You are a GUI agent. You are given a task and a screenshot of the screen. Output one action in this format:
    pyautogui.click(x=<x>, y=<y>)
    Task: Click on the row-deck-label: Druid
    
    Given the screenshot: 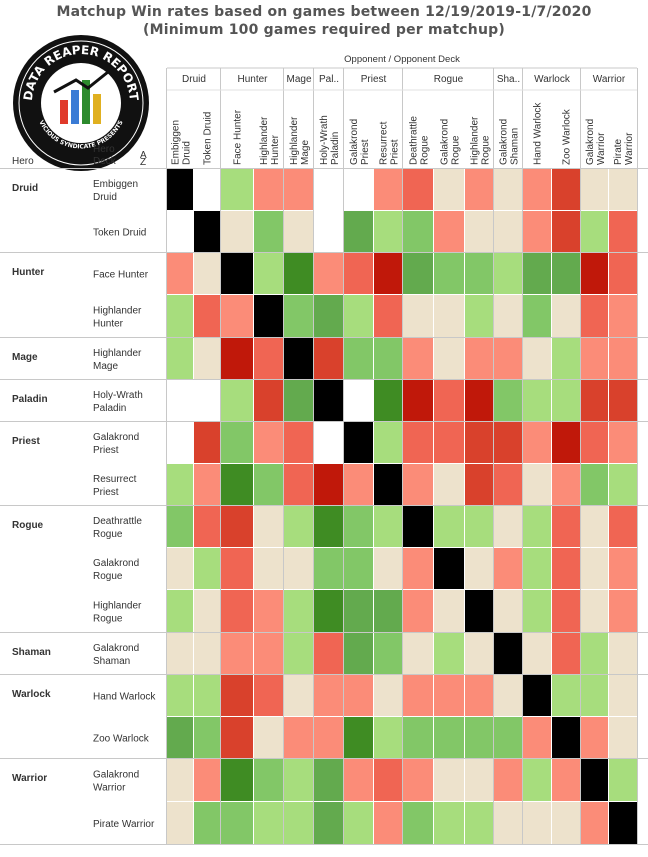 What is the action you would take?
    pyautogui.click(x=105, y=197)
    